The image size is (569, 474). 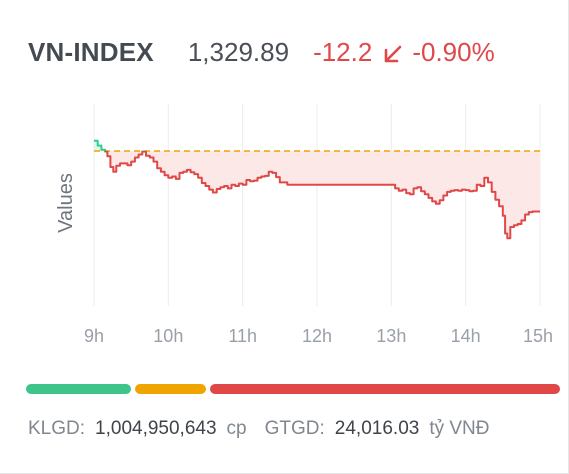 What do you see at coordinates (91, 51) in the screenshot?
I see `index-symbol: VN-INDEX` at bounding box center [91, 51].